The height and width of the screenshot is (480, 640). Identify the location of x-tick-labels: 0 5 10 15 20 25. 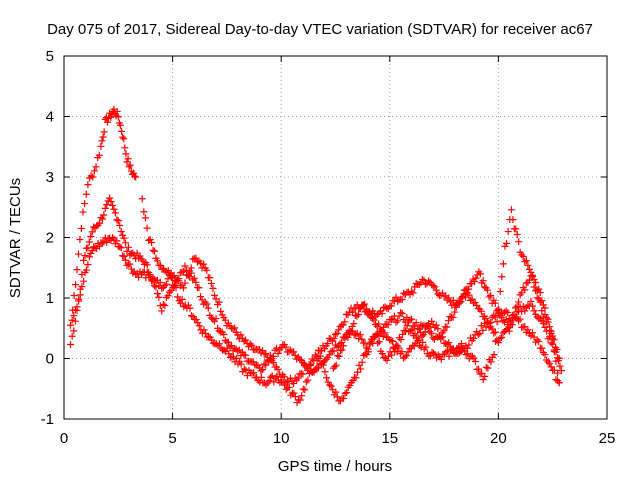
(338, 438).